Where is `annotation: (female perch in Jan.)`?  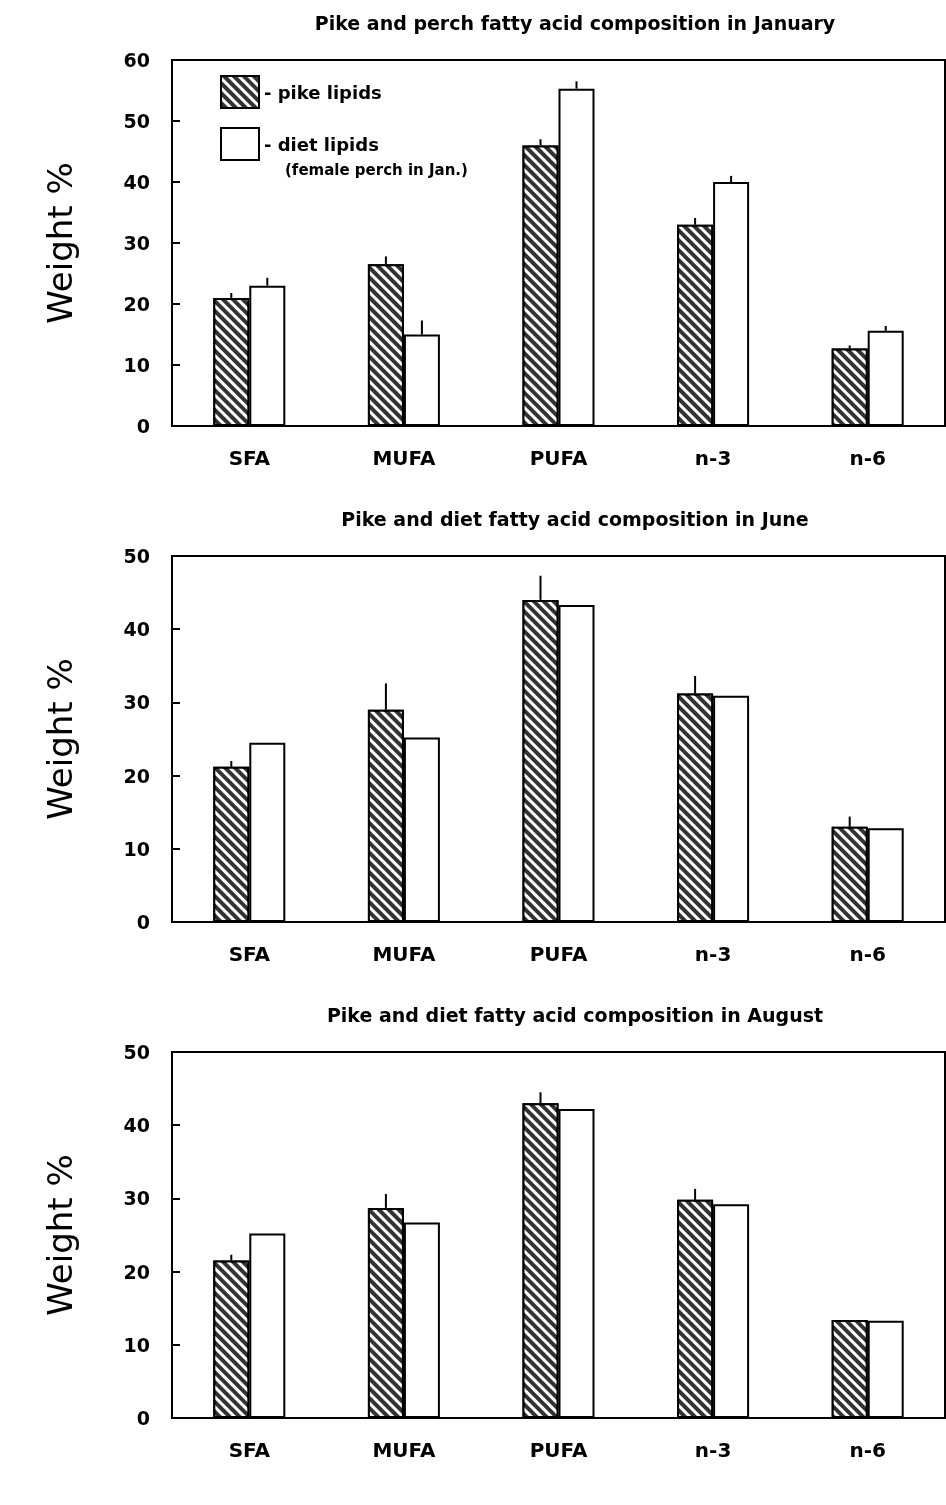 annotation: (female perch in Jan.) is located at coordinates (376, 169).